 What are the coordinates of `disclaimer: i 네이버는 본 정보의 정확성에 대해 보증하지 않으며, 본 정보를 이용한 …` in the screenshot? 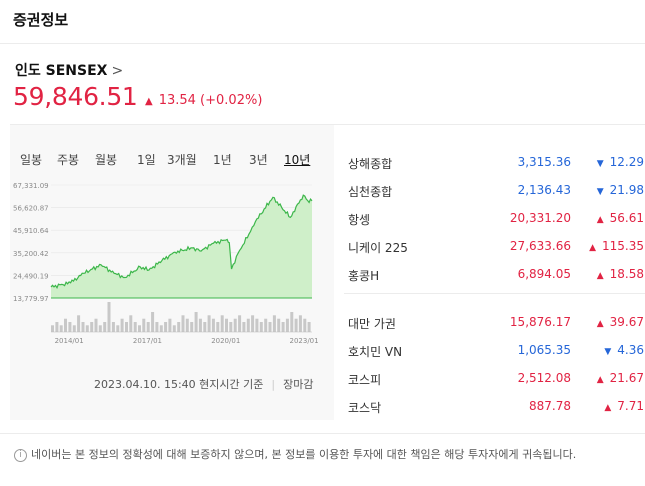 It's located at (326, 455).